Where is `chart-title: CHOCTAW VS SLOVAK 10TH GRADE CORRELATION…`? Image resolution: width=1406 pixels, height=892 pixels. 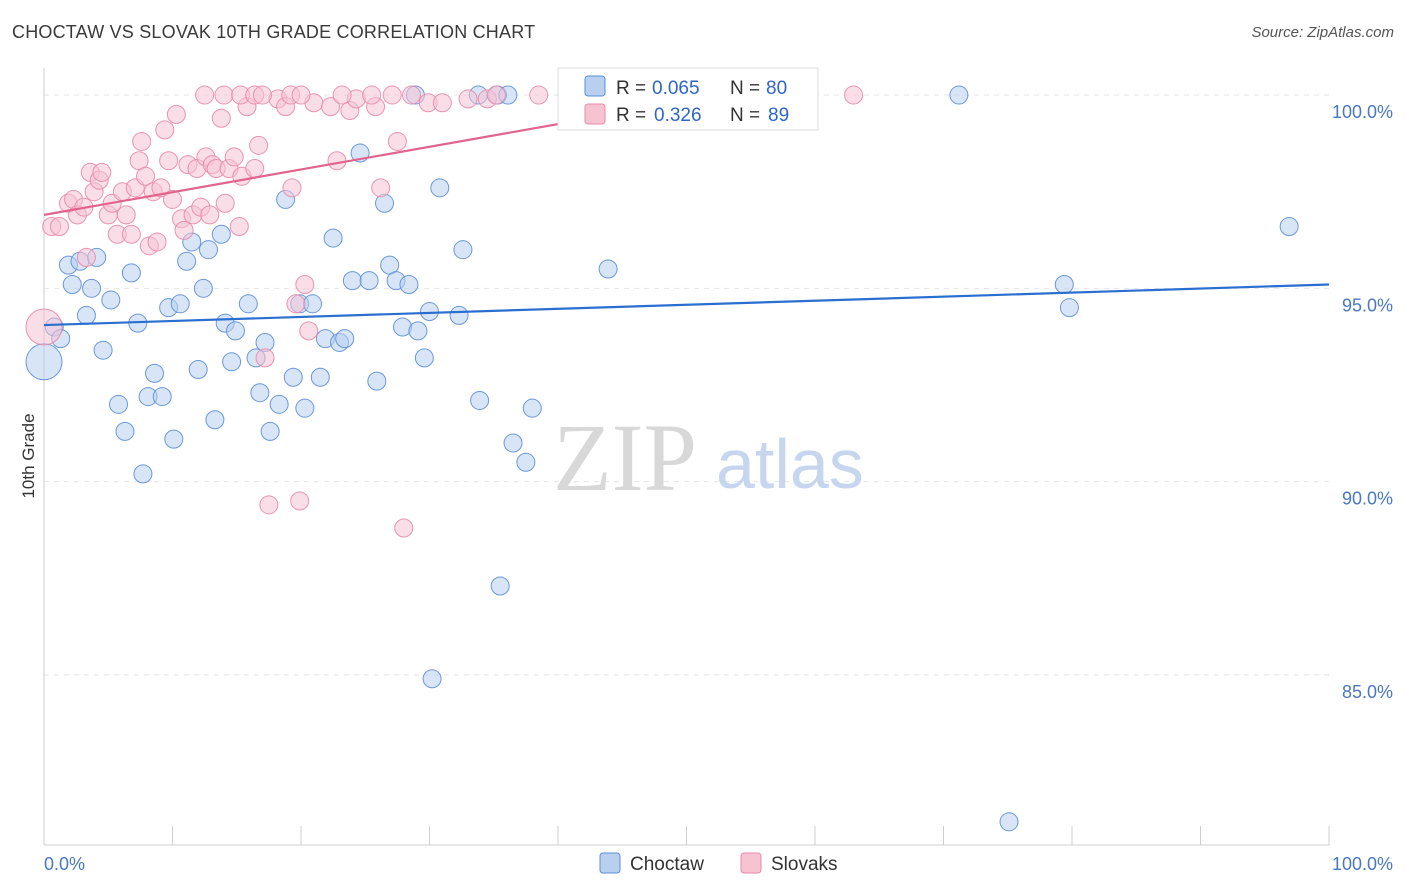 chart-title: CHOCTAW VS SLOVAK 10TH GRADE CORRELATION… is located at coordinates (274, 32).